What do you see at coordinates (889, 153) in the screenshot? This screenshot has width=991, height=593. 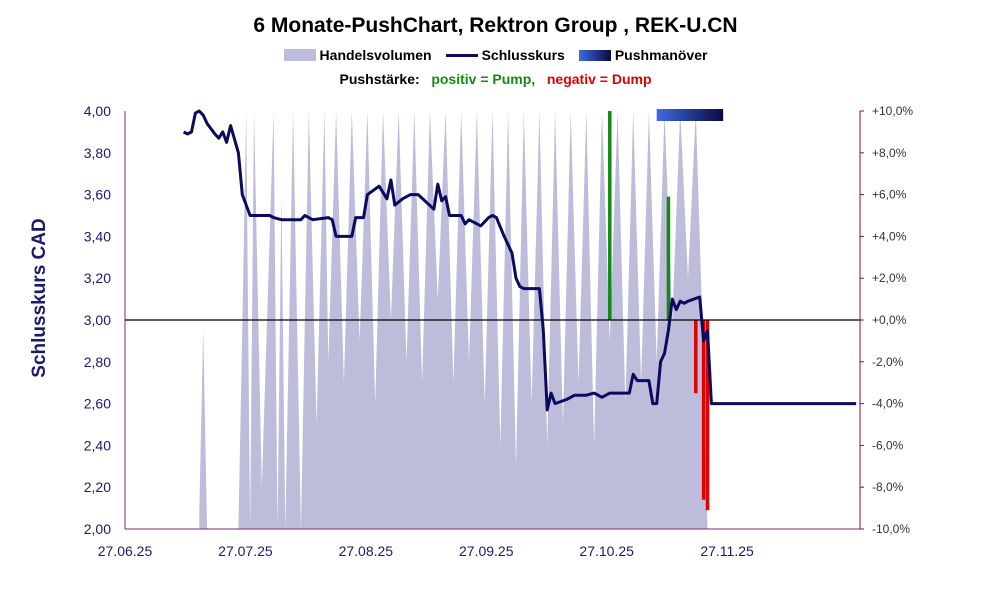 I see `y2-tick-label: +8,0%` at bounding box center [889, 153].